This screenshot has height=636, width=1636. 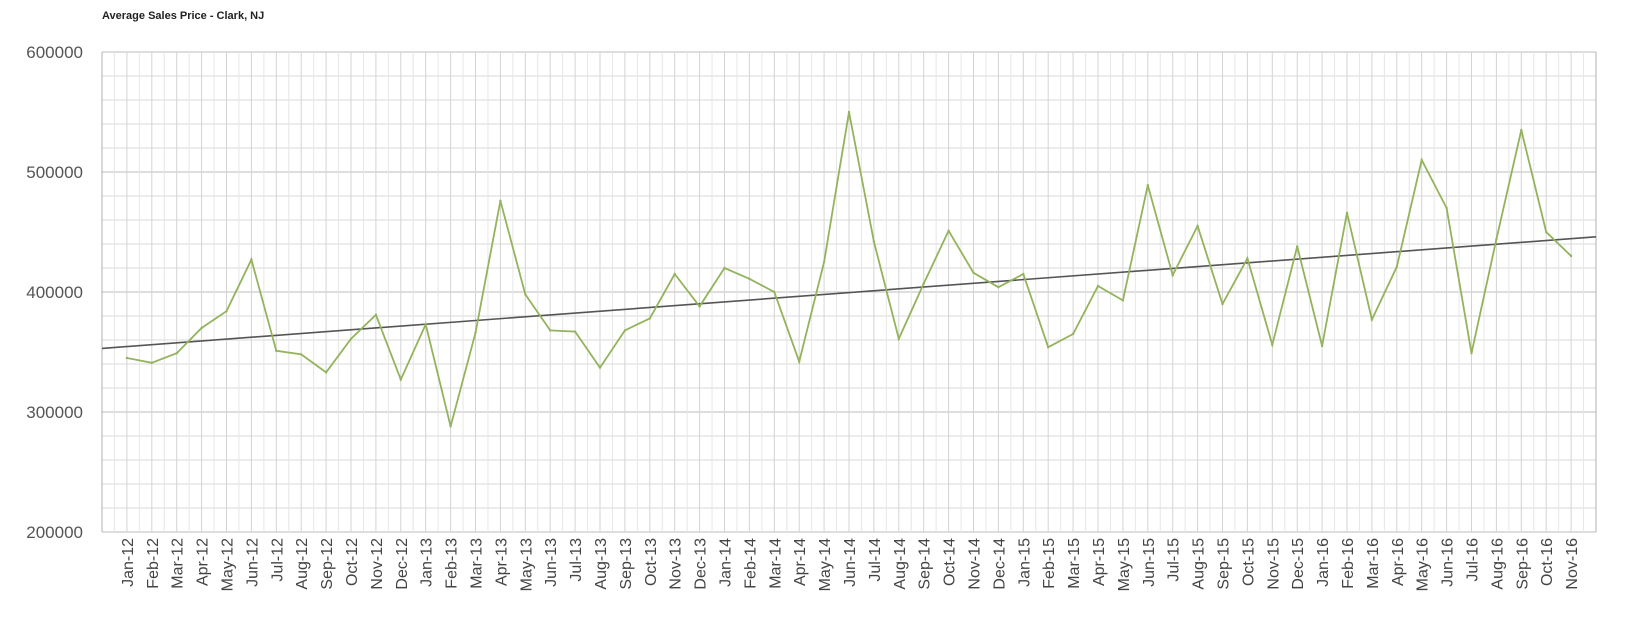 I want to click on x-tick-label: Jul-15, so click(x=1174, y=560).